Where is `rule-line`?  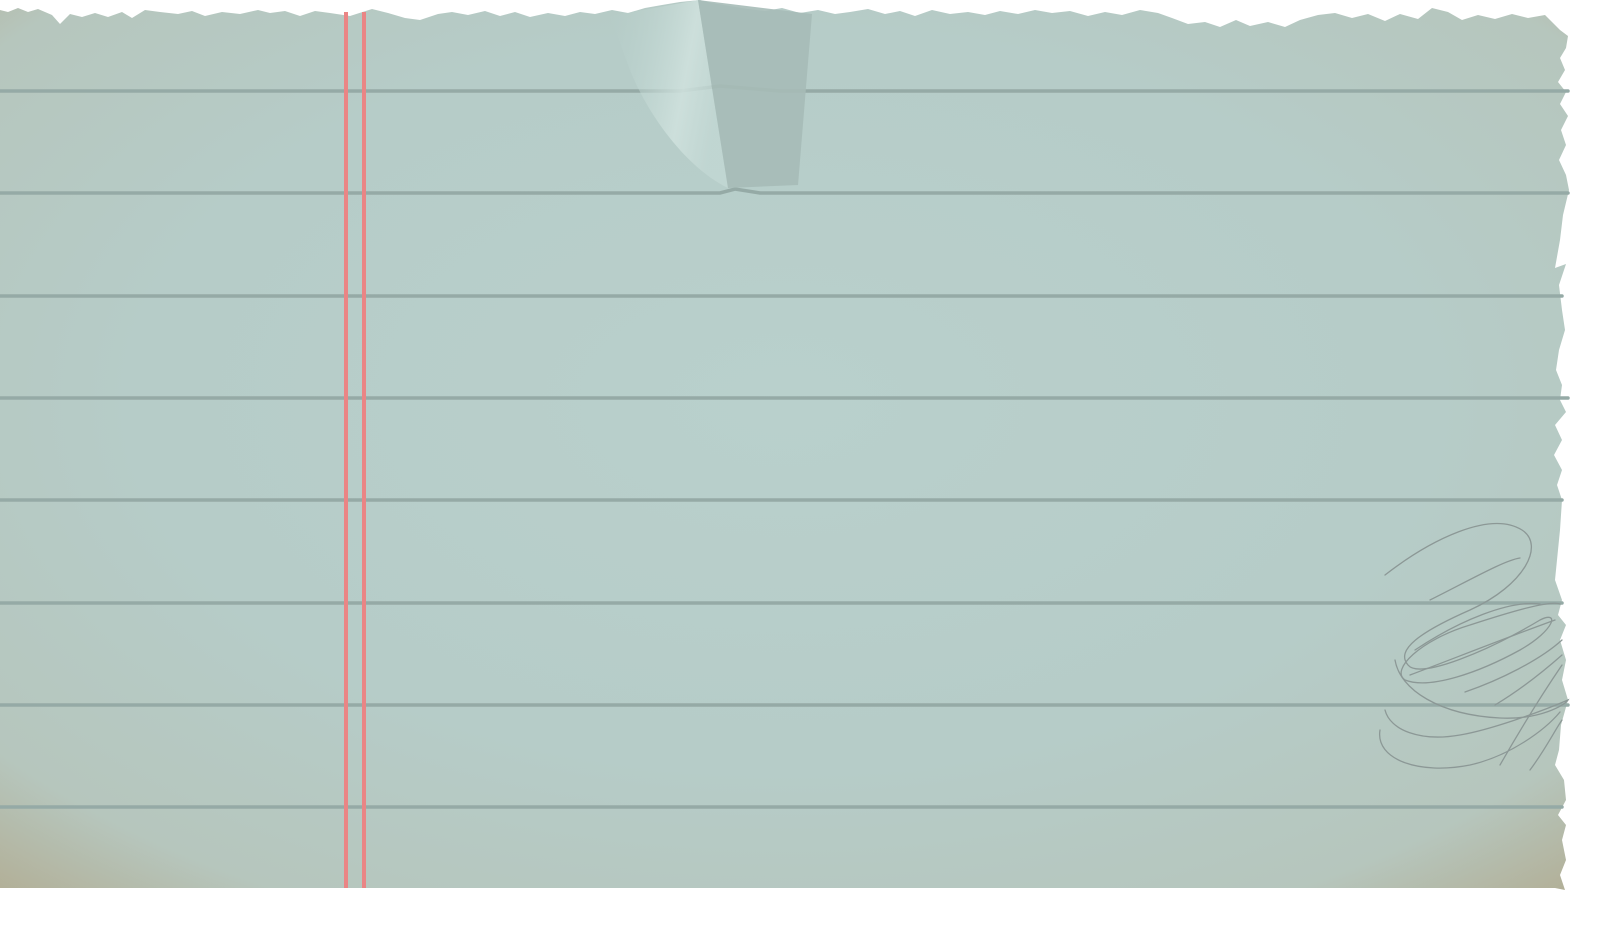
rule-line is located at coordinates (785, 191).